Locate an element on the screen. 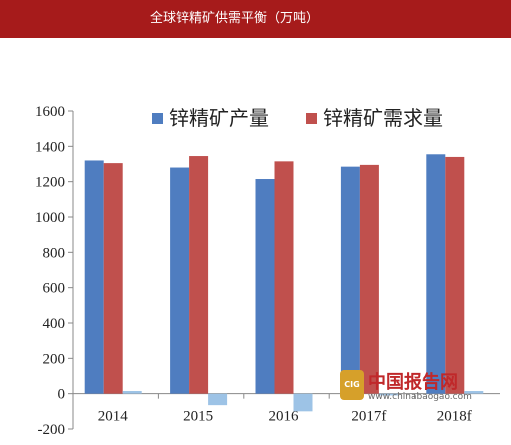 The width and height of the screenshot is (511, 445). y-tick-label: 0 is located at coordinates (62, 395).